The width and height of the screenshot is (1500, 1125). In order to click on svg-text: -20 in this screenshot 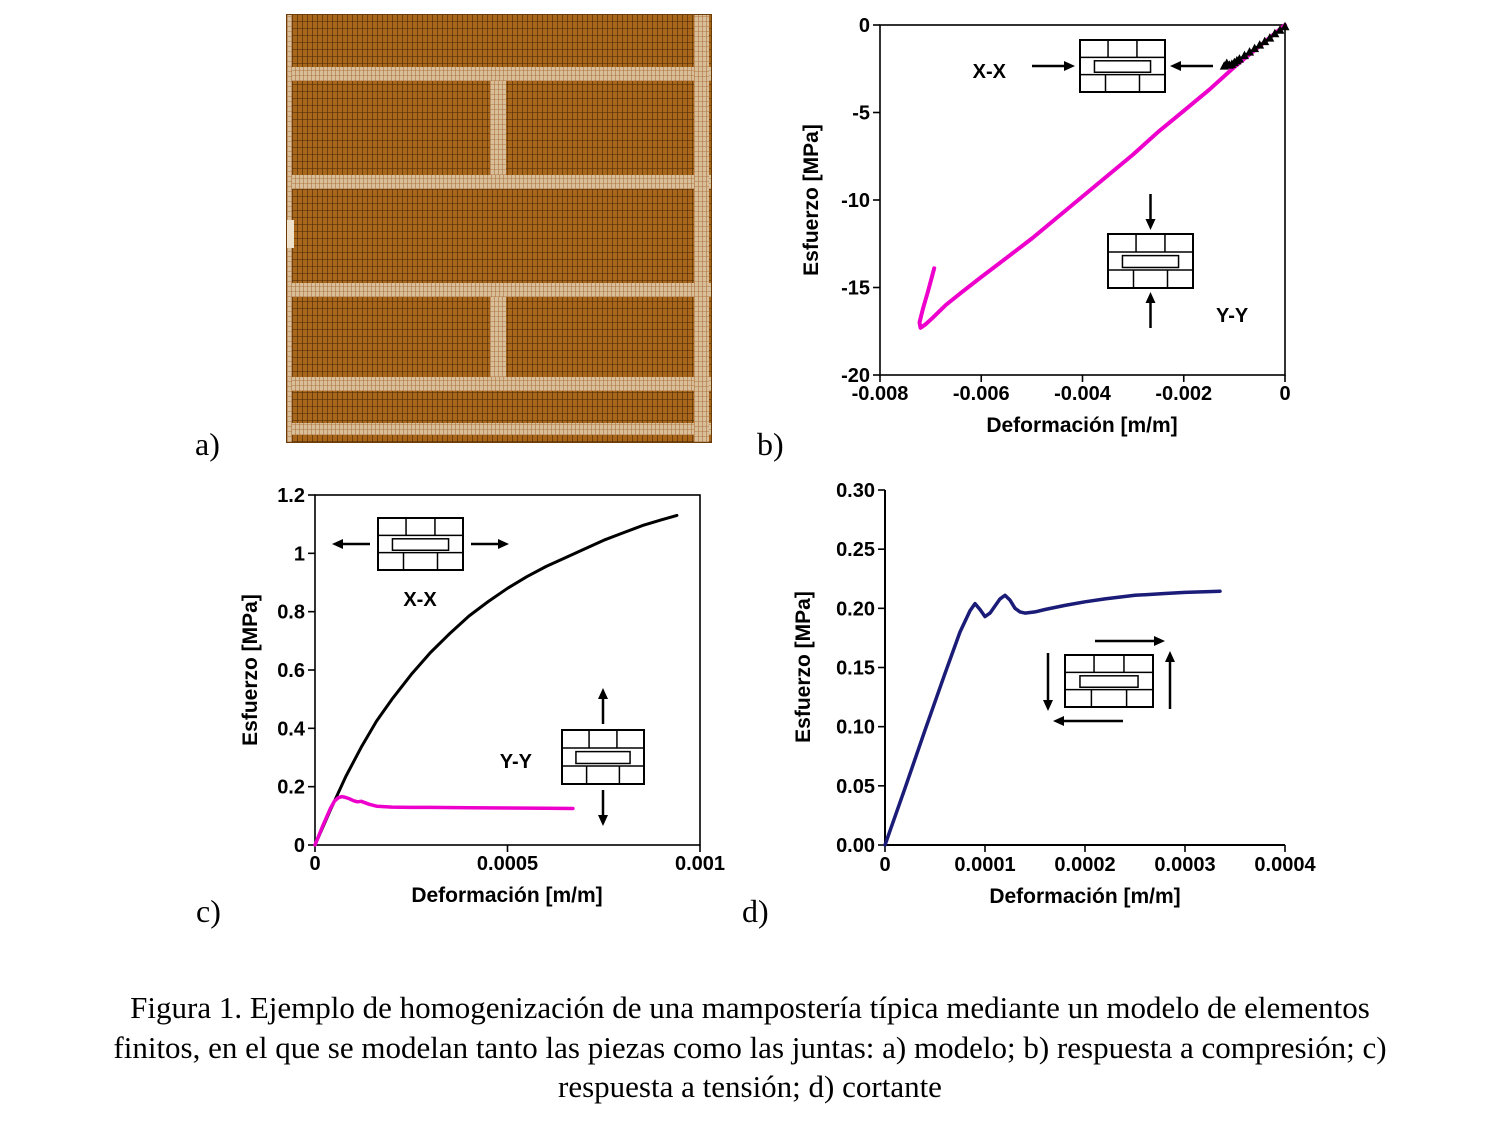, I will do `click(855, 376)`.